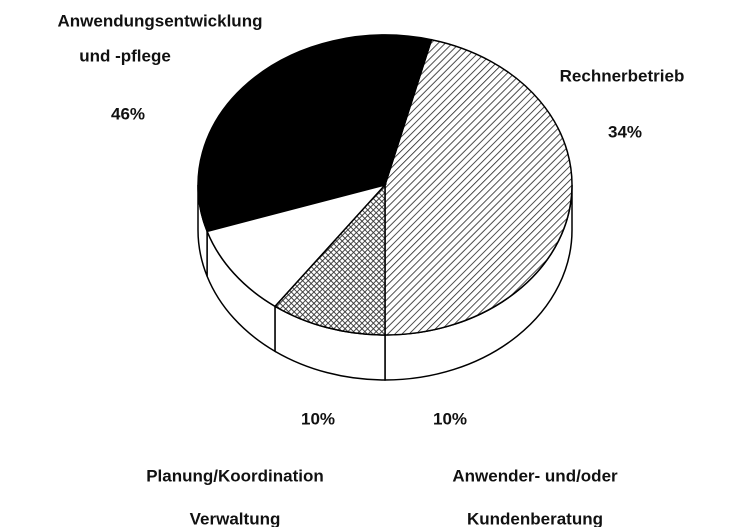 The image size is (729, 527). What do you see at coordinates (622, 75) in the screenshot?
I see `category-label: Rechnerbetrieb` at bounding box center [622, 75].